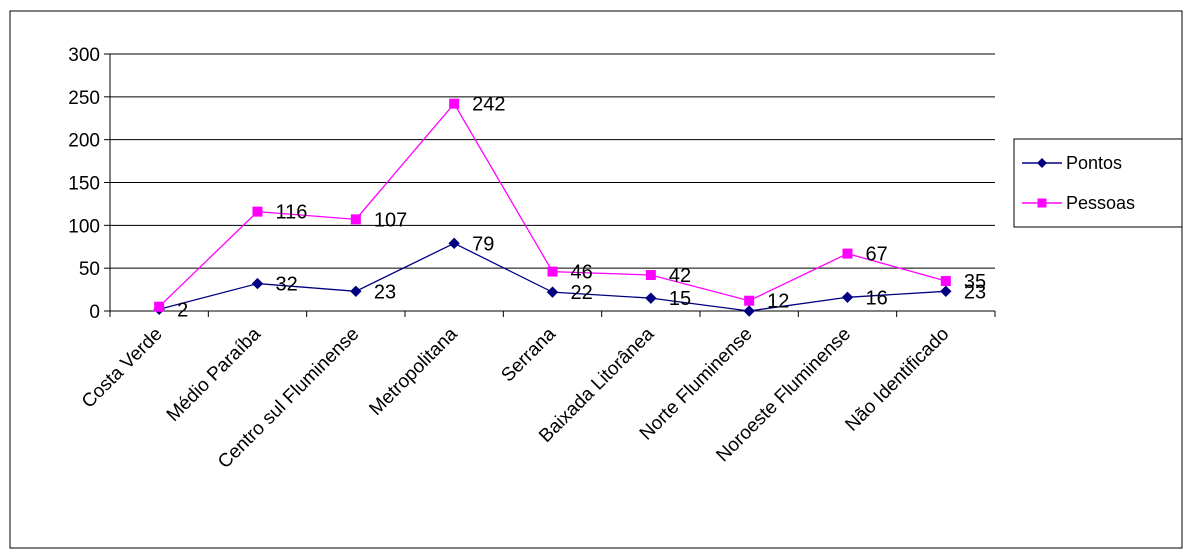 This screenshot has width=1184, height=554. Describe the element at coordinates (975, 282) in the screenshot. I see `data-label-pessoas: 35` at that location.